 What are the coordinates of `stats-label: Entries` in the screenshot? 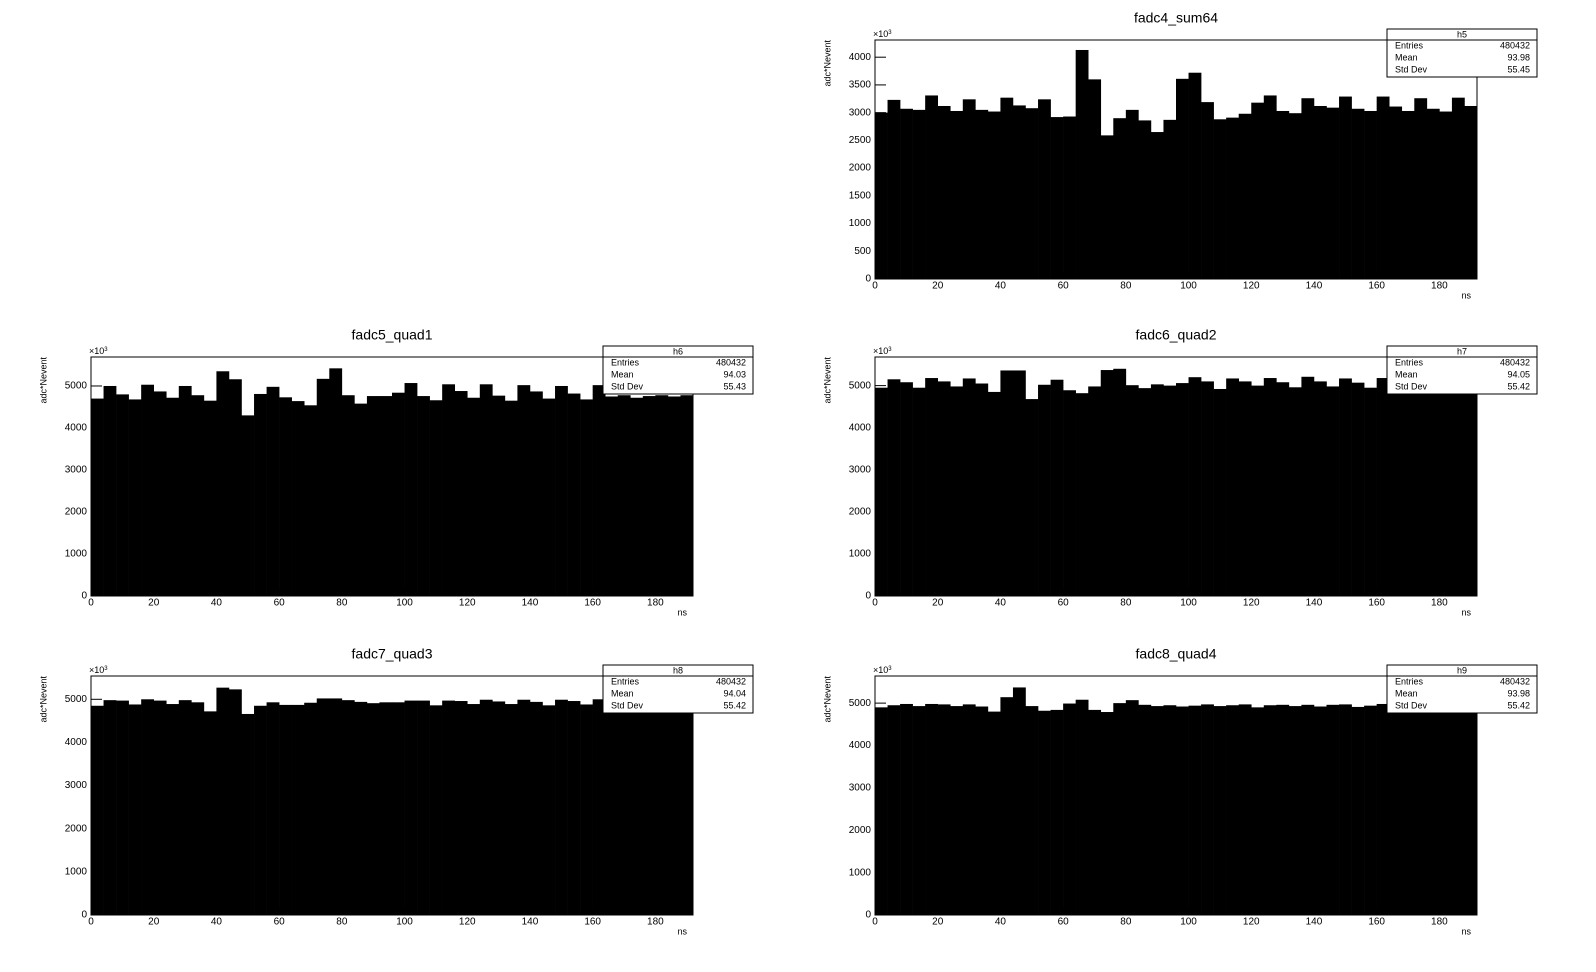 It's located at (625, 362).